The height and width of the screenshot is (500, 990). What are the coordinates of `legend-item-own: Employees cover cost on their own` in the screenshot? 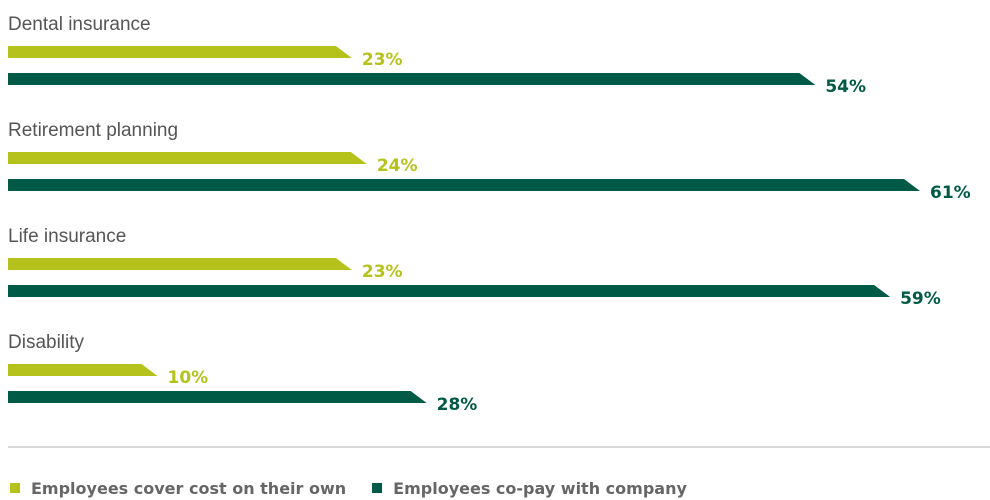 It's located at (178, 488).